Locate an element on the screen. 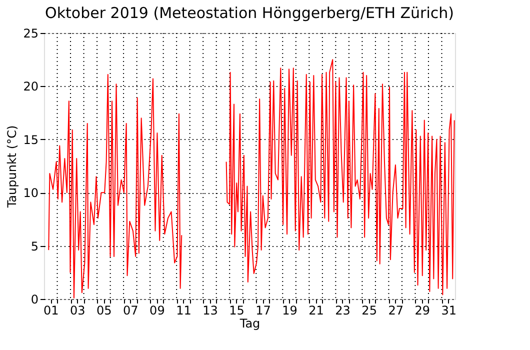 This screenshot has height=350, width=530. x-tick-label: 05 is located at coordinates (104, 311).